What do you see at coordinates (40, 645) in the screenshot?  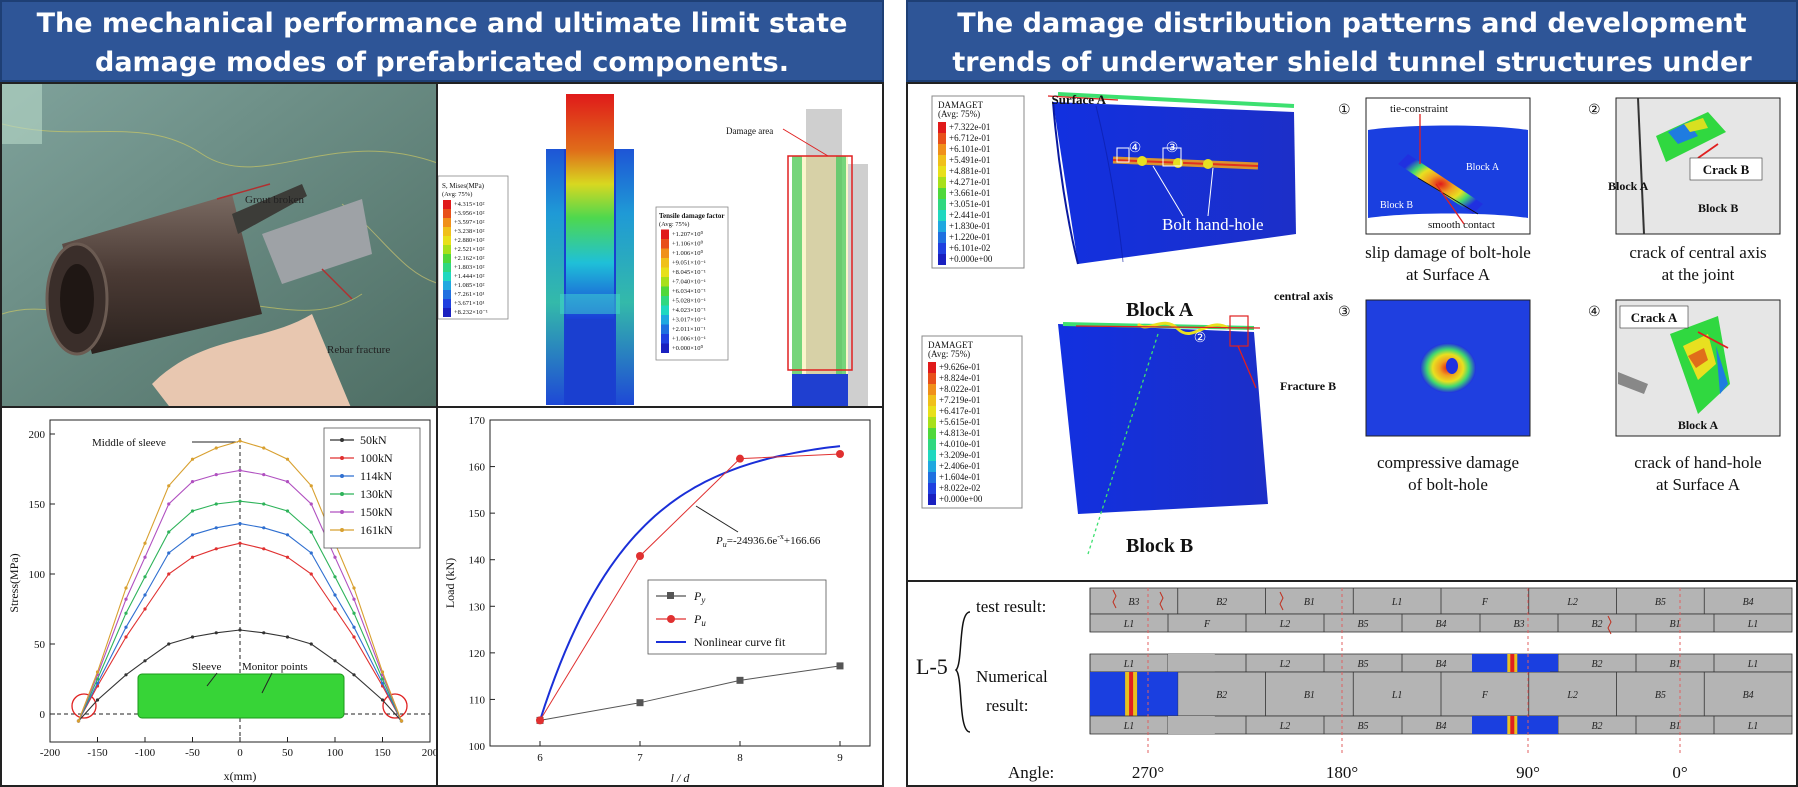 I see `y-tick-label: 50` at bounding box center [40, 645].